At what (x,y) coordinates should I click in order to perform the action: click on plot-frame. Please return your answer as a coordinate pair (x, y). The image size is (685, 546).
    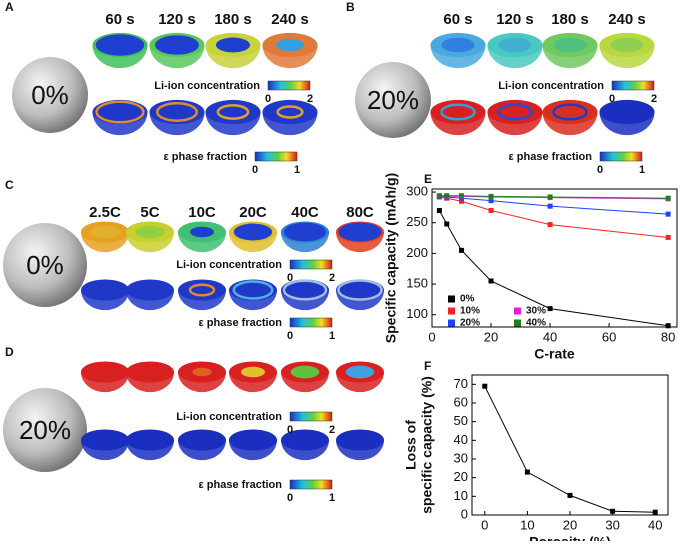
    Looking at the image, I should click on (554, 258).